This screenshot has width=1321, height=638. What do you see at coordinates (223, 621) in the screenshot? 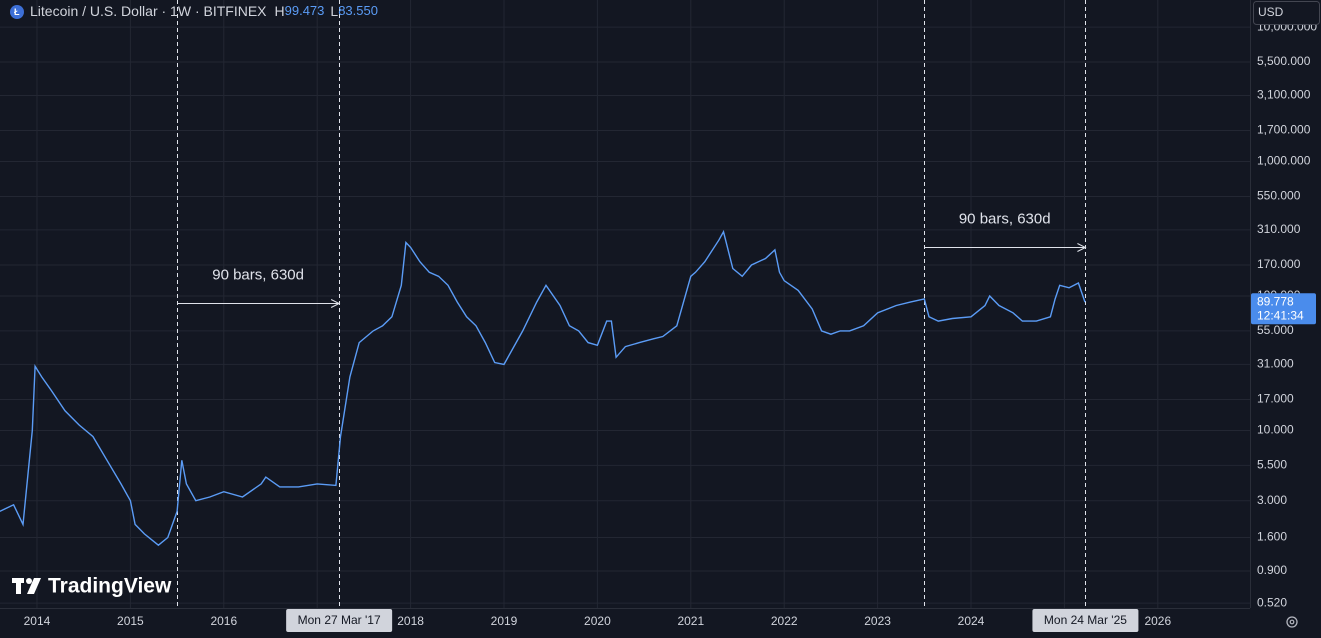
I see `x-tick-label: 2016` at bounding box center [223, 621].